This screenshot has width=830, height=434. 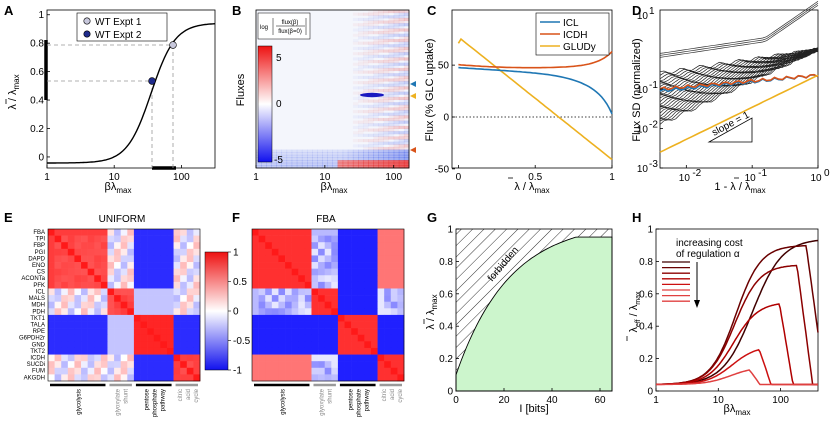 What do you see at coordinates (446, 327) in the screenshot?
I see `panel-g-ytick: 0.4` at bounding box center [446, 327].